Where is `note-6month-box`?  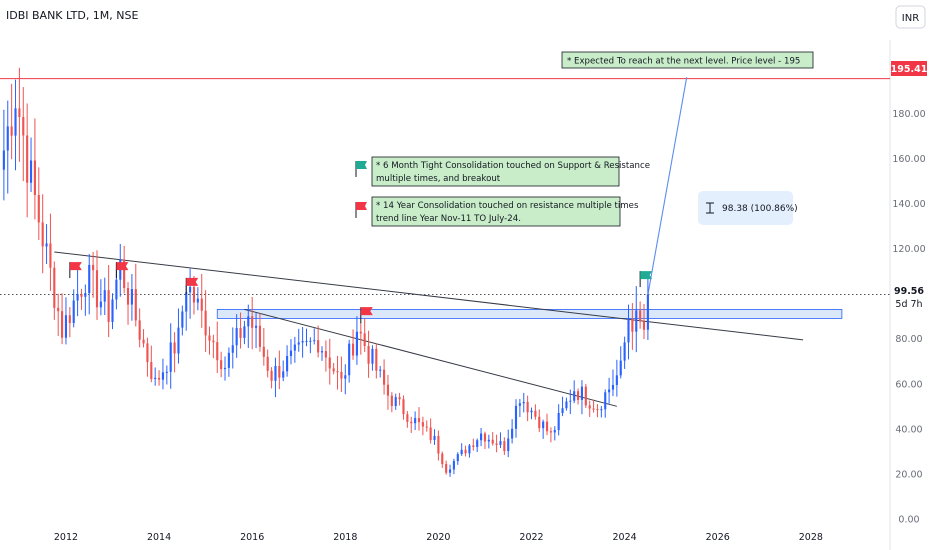 note-6month-box is located at coordinates (495, 171).